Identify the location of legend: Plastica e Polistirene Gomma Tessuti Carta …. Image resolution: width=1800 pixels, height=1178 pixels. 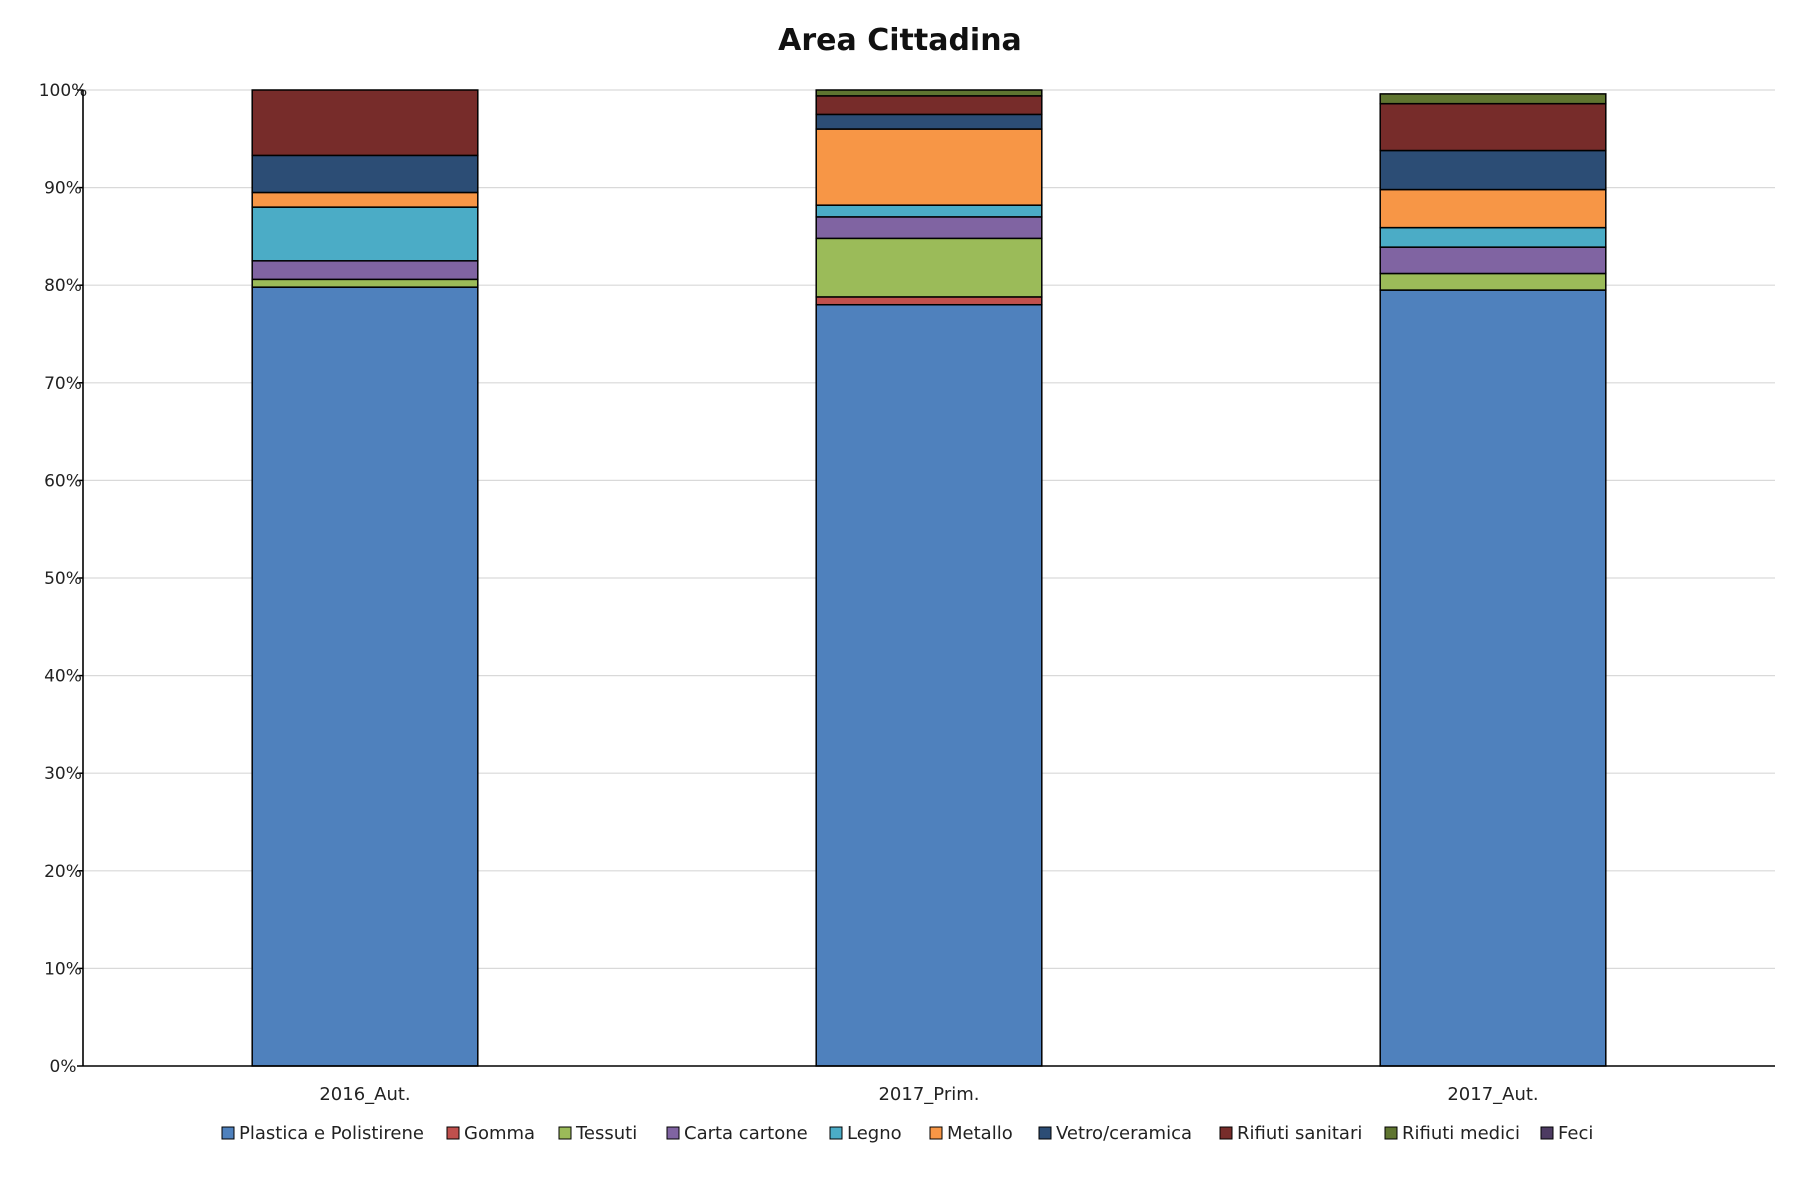
(907, 1133).